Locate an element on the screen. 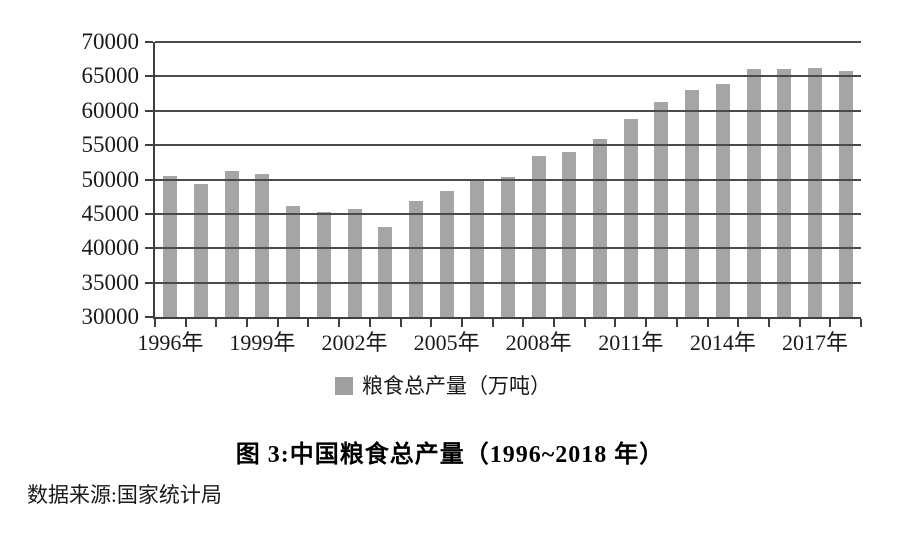 This screenshot has width=900, height=536. legend-swatch is located at coordinates (344, 386).